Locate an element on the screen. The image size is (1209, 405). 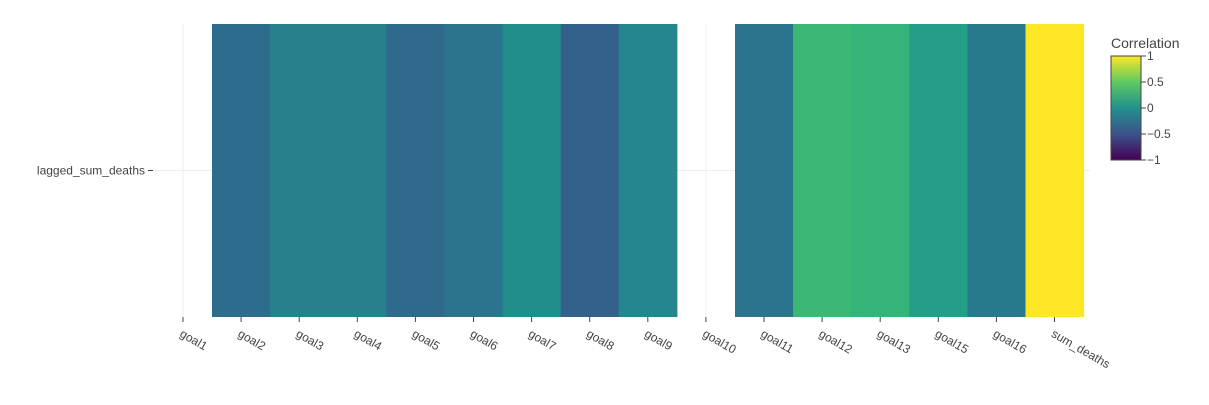
colorbar-tick-label: 1 is located at coordinates (1150, 56).